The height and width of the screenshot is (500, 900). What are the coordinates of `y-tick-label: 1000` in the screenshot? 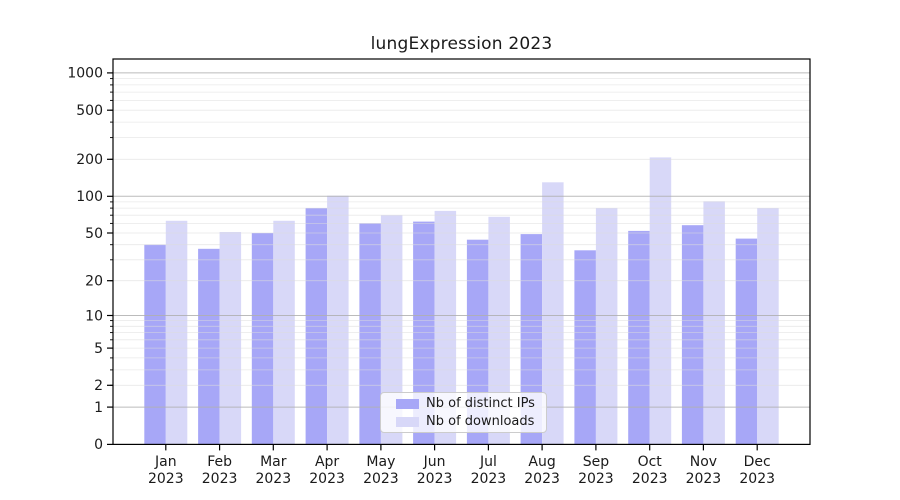 It's located at (85, 74).